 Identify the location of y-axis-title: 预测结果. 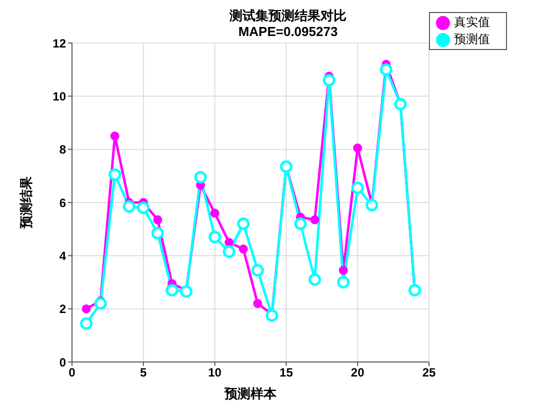
(26, 203).